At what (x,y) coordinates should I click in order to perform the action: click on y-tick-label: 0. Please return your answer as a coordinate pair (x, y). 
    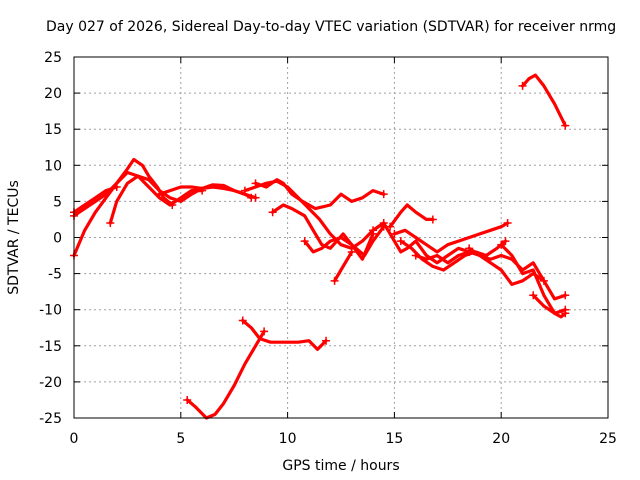
    Looking at the image, I should click on (57, 239).